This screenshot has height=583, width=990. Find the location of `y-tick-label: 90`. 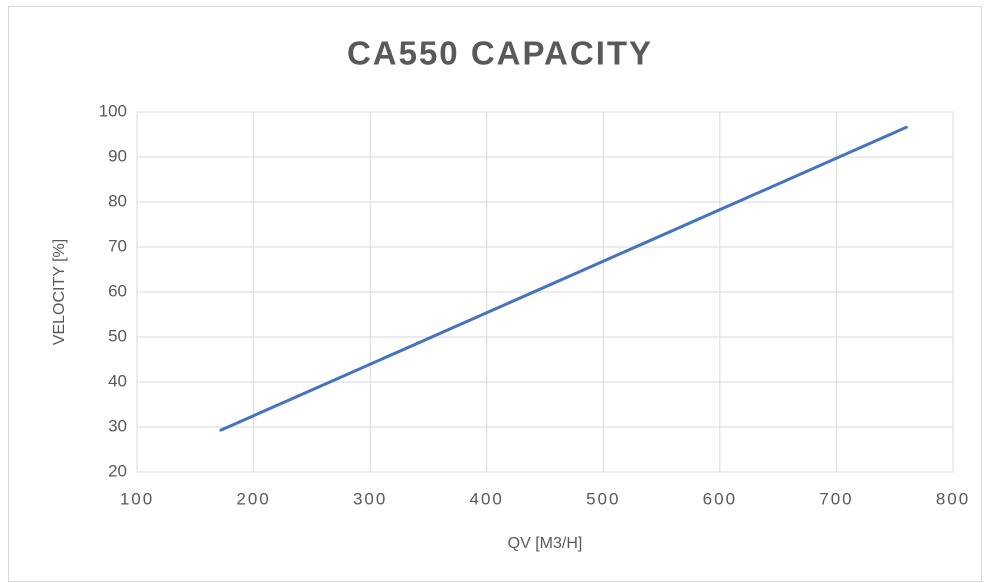

y-tick-label: 90 is located at coordinates (117, 155).